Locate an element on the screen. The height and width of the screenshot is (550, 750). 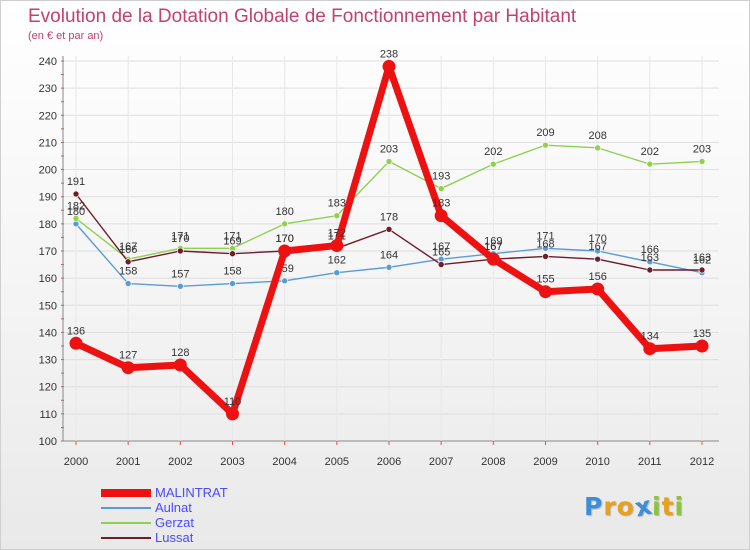
data-label-aulnat: 157 is located at coordinates (180, 274).